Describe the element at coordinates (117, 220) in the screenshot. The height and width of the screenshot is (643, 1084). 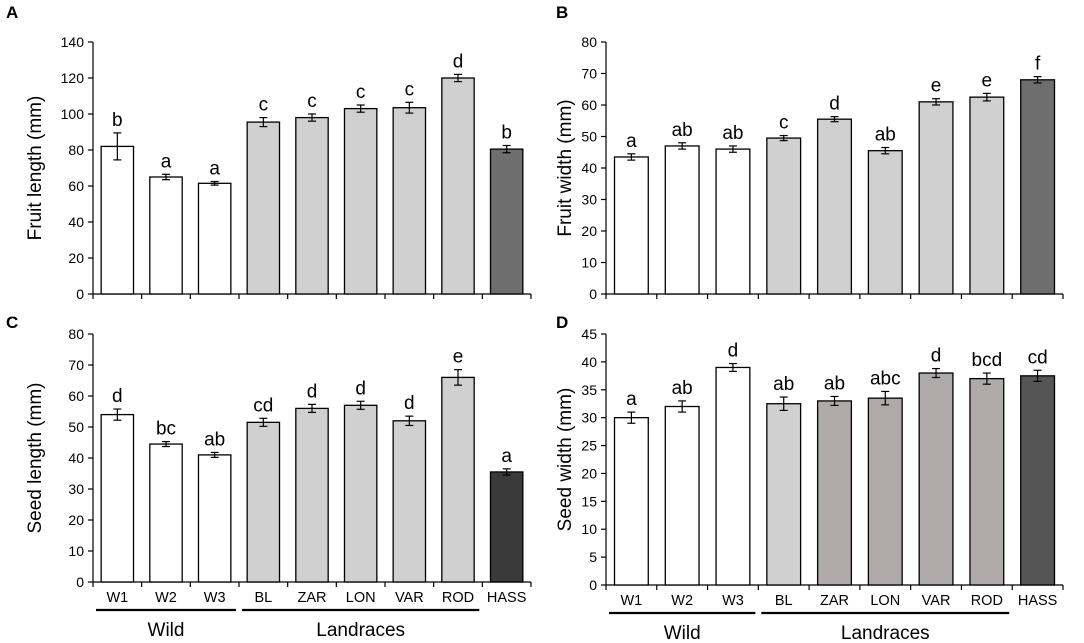
I see `panel-a-bar-w1` at that location.